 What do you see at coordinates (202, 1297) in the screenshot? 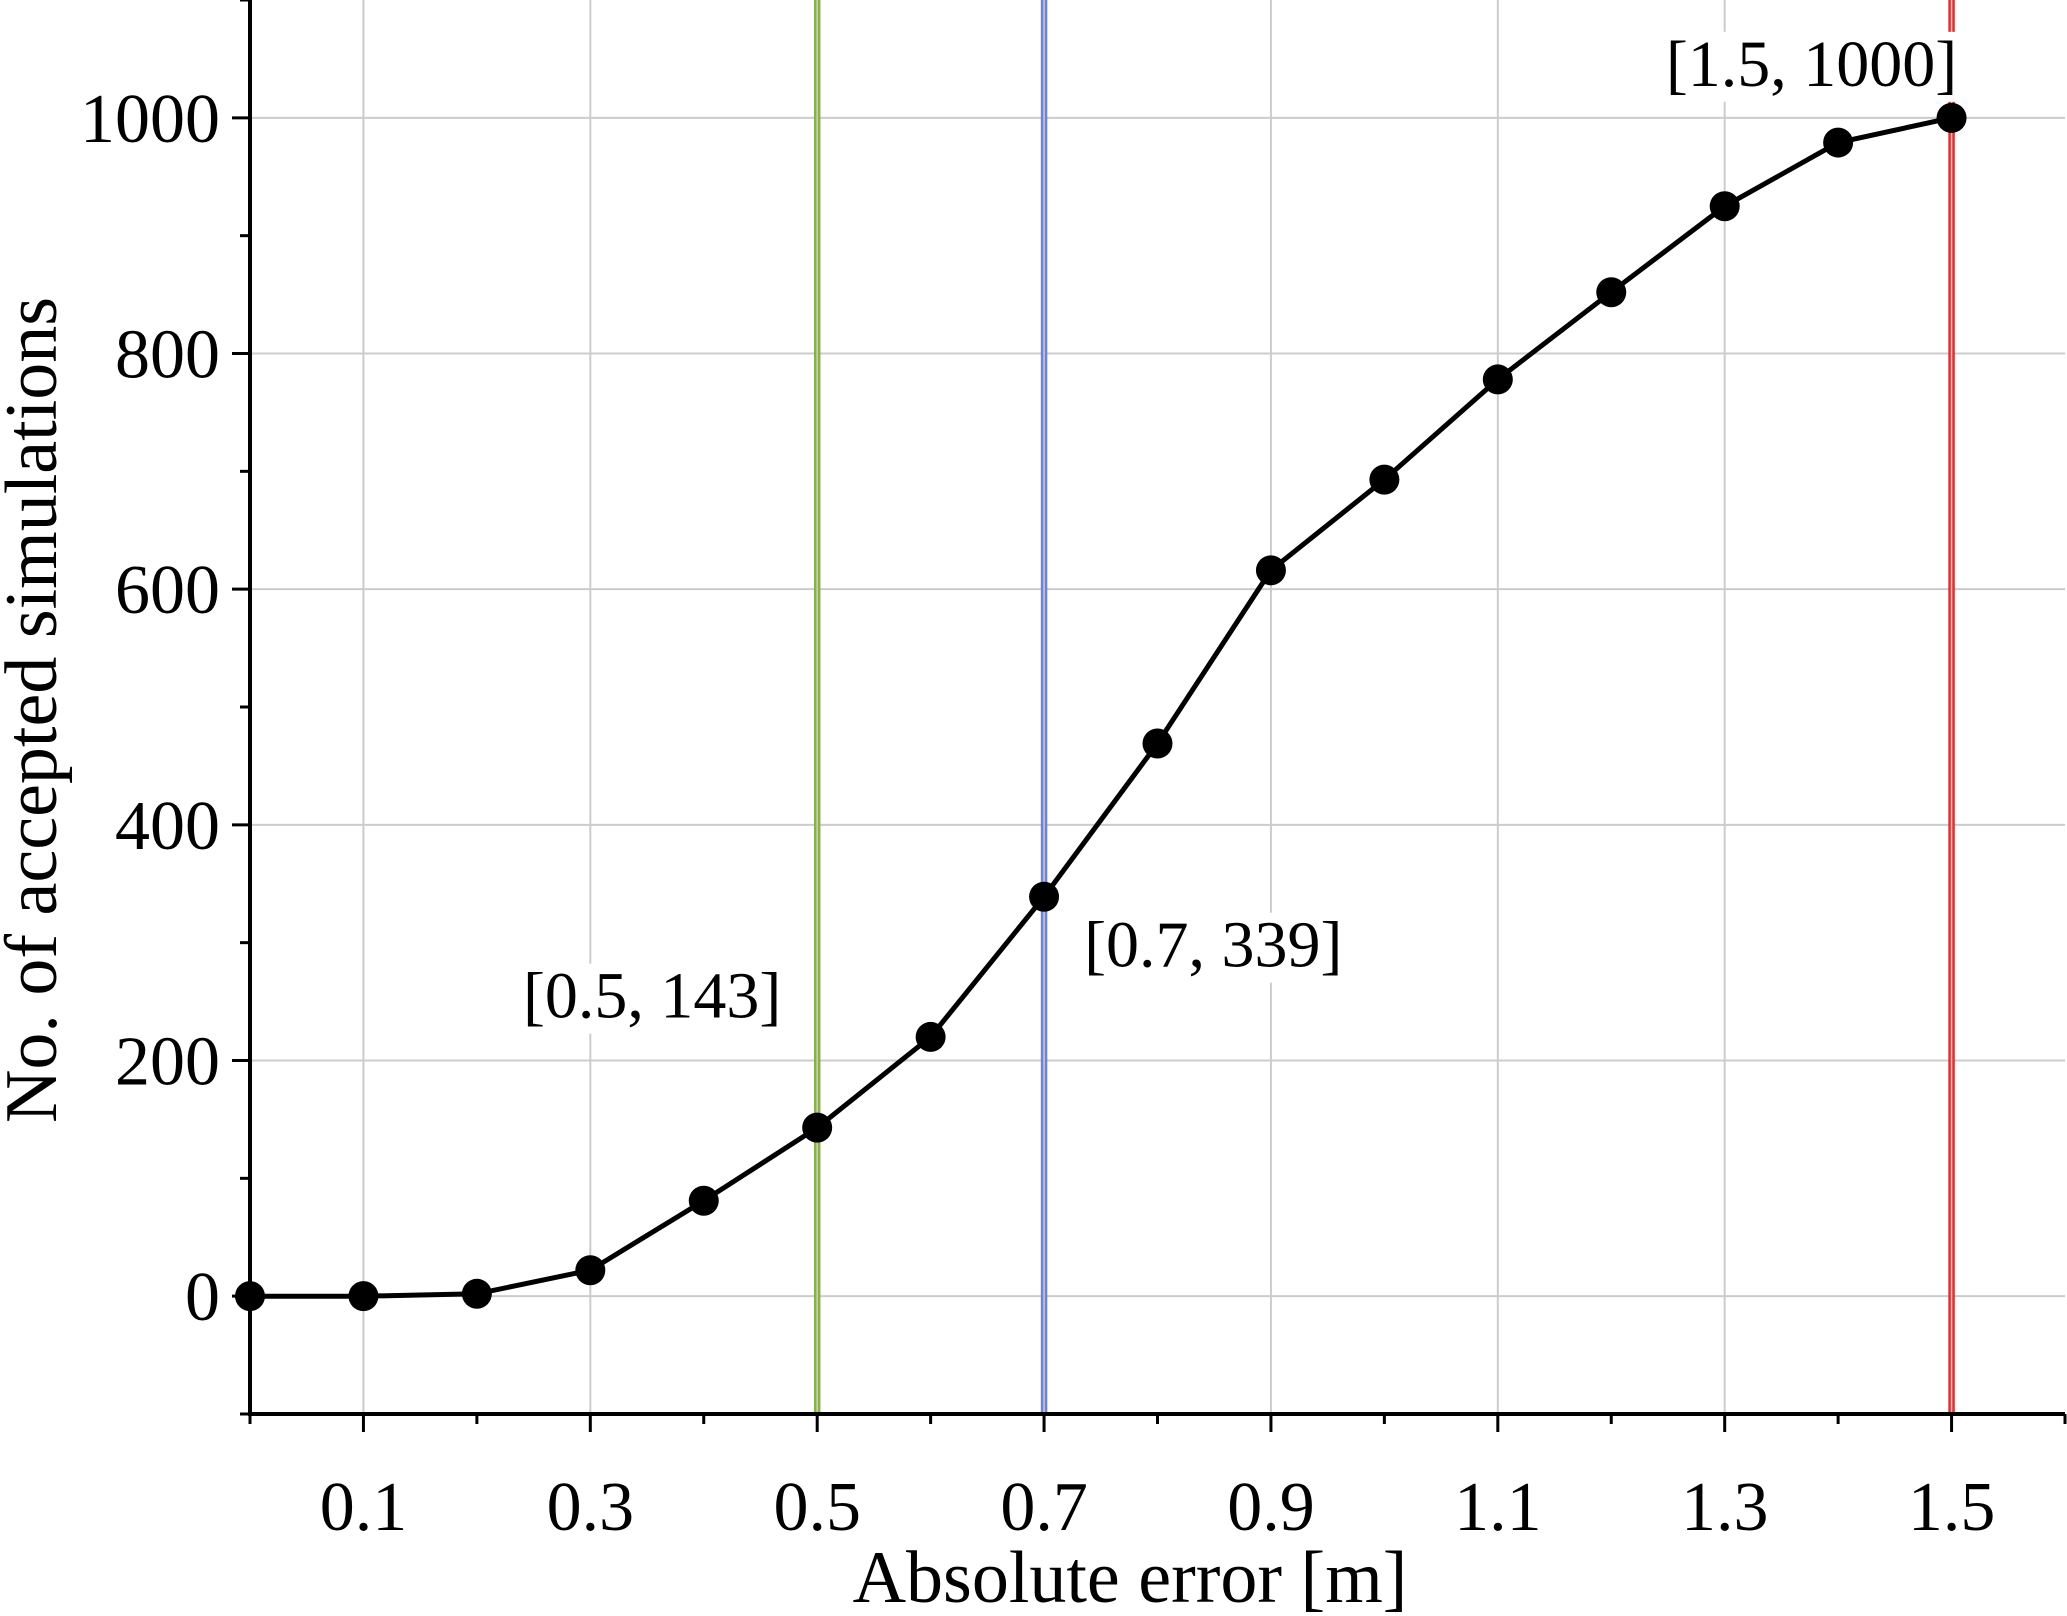
I see `y-tick-label: 0` at bounding box center [202, 1297].